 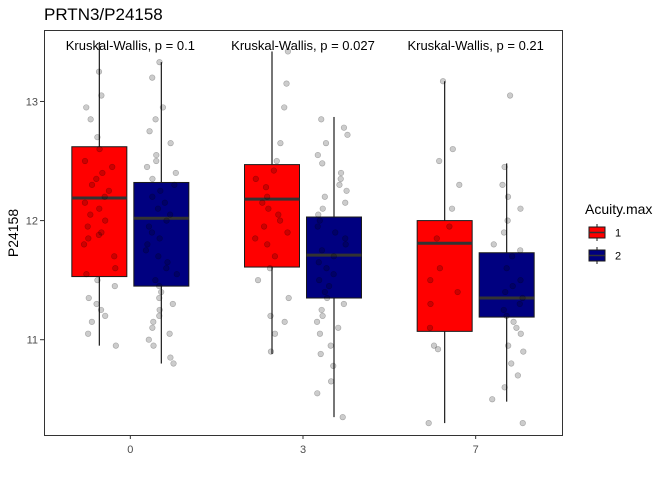 I want to click on kruskal-wallis-annotation: Kruskal-Wallis, p = 0.1, so click(x=130, y=45).